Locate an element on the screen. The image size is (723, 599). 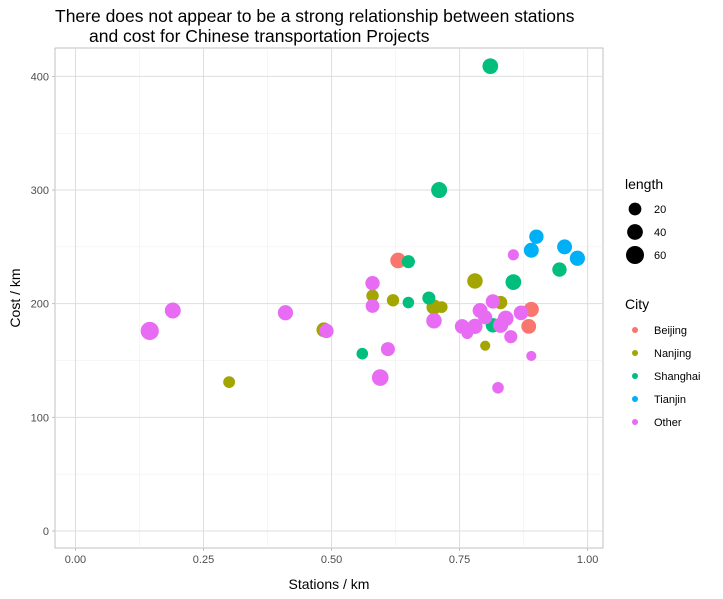
color-legend-label: Tianjin is located at coordinates (670, 400).